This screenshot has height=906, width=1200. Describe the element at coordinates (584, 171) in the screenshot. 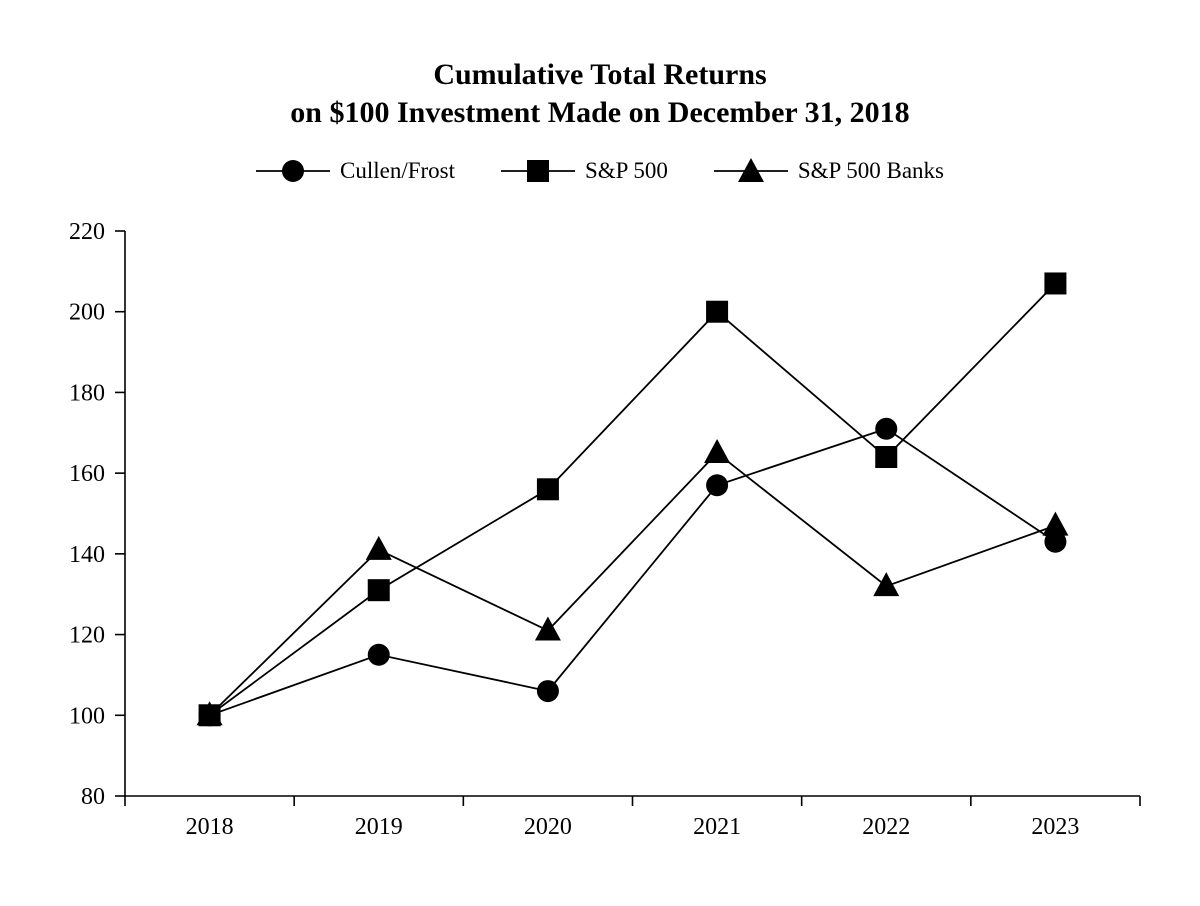

I see `legend-item-sp500: S&P 500` at that location.